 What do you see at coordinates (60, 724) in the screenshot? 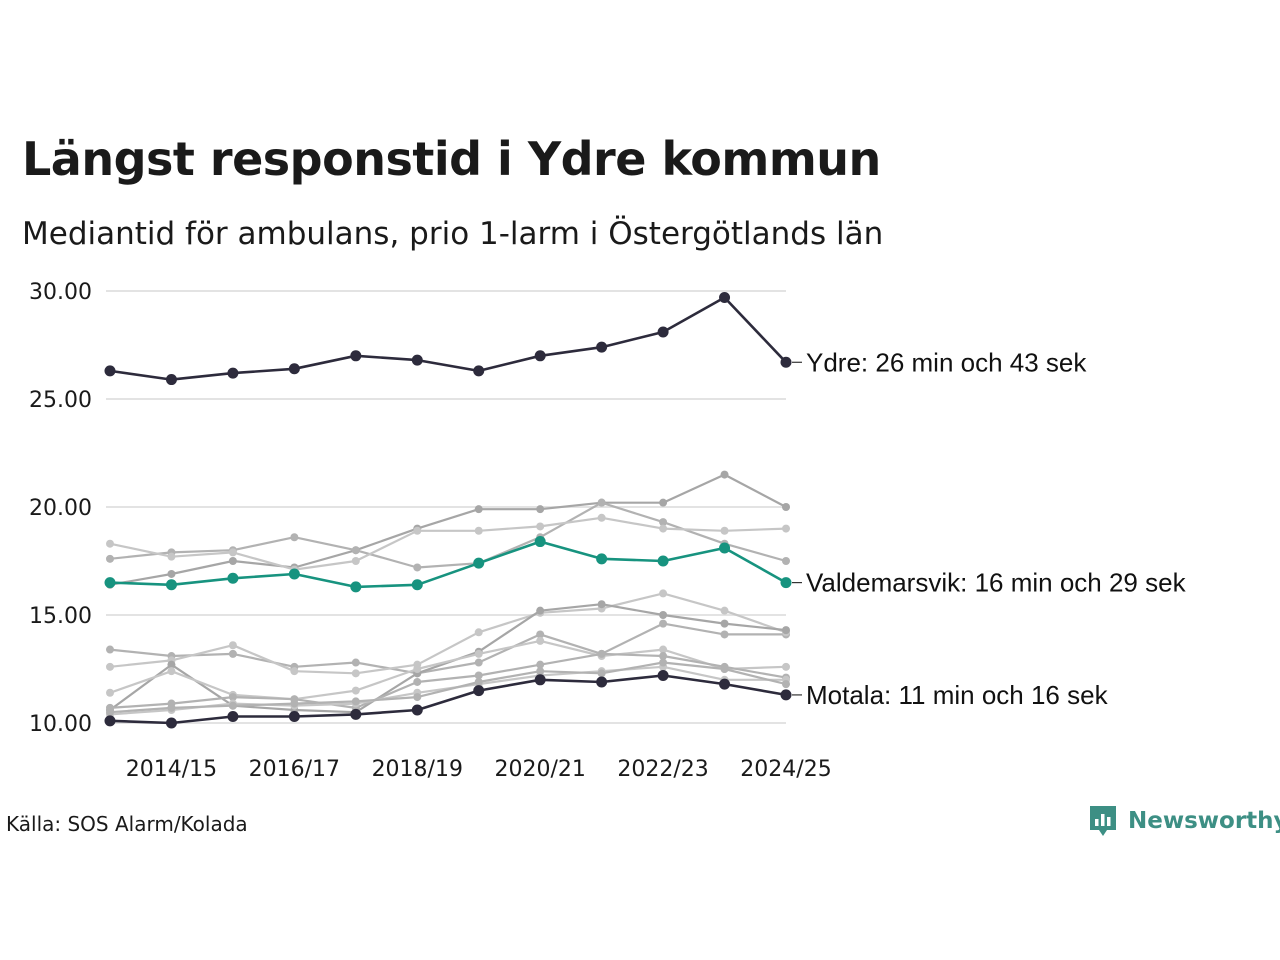
I see `y-tick-label: 10.00` at bounding box center [60, 724].